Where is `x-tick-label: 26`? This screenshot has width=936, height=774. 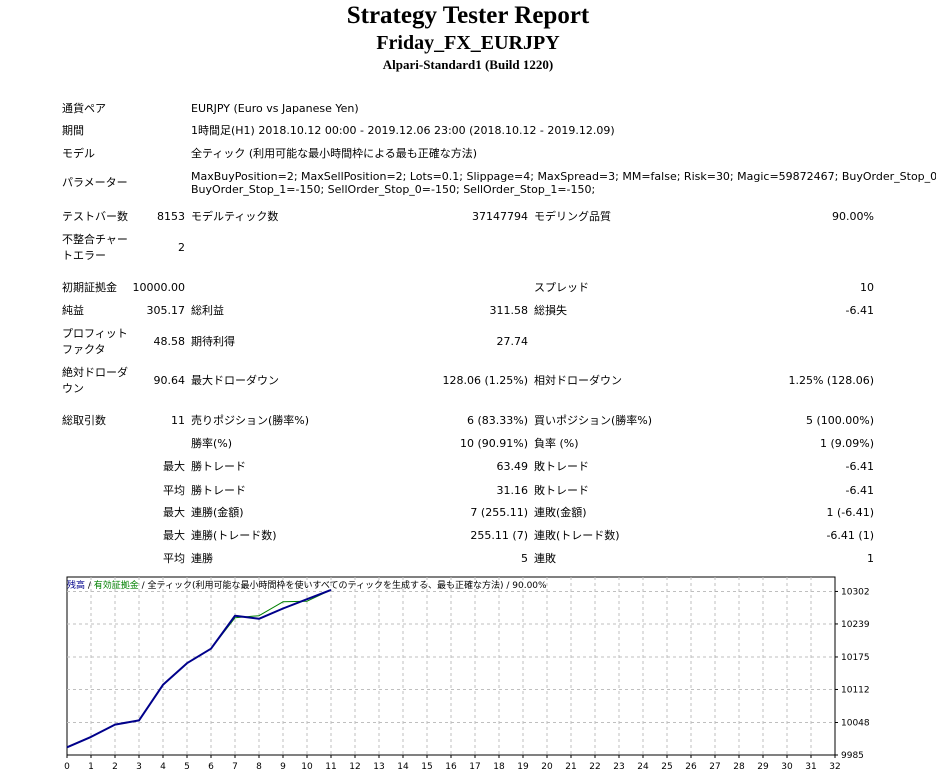
x-tick-label: 26 is located at coordinates (691, 767).